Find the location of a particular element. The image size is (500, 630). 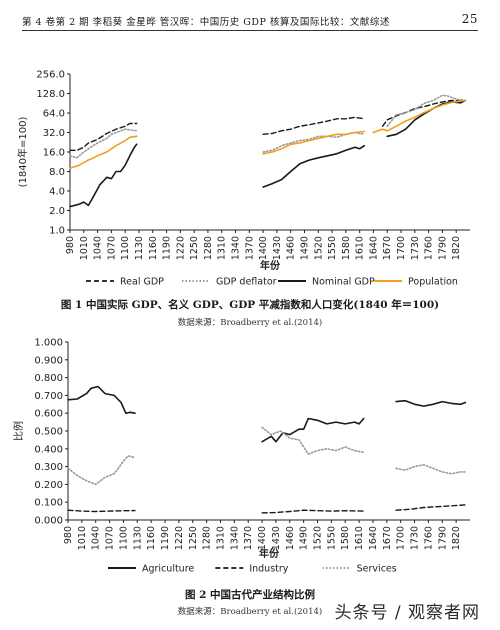

y-tick-label: 0.800 is located at coordinates (48, 378).